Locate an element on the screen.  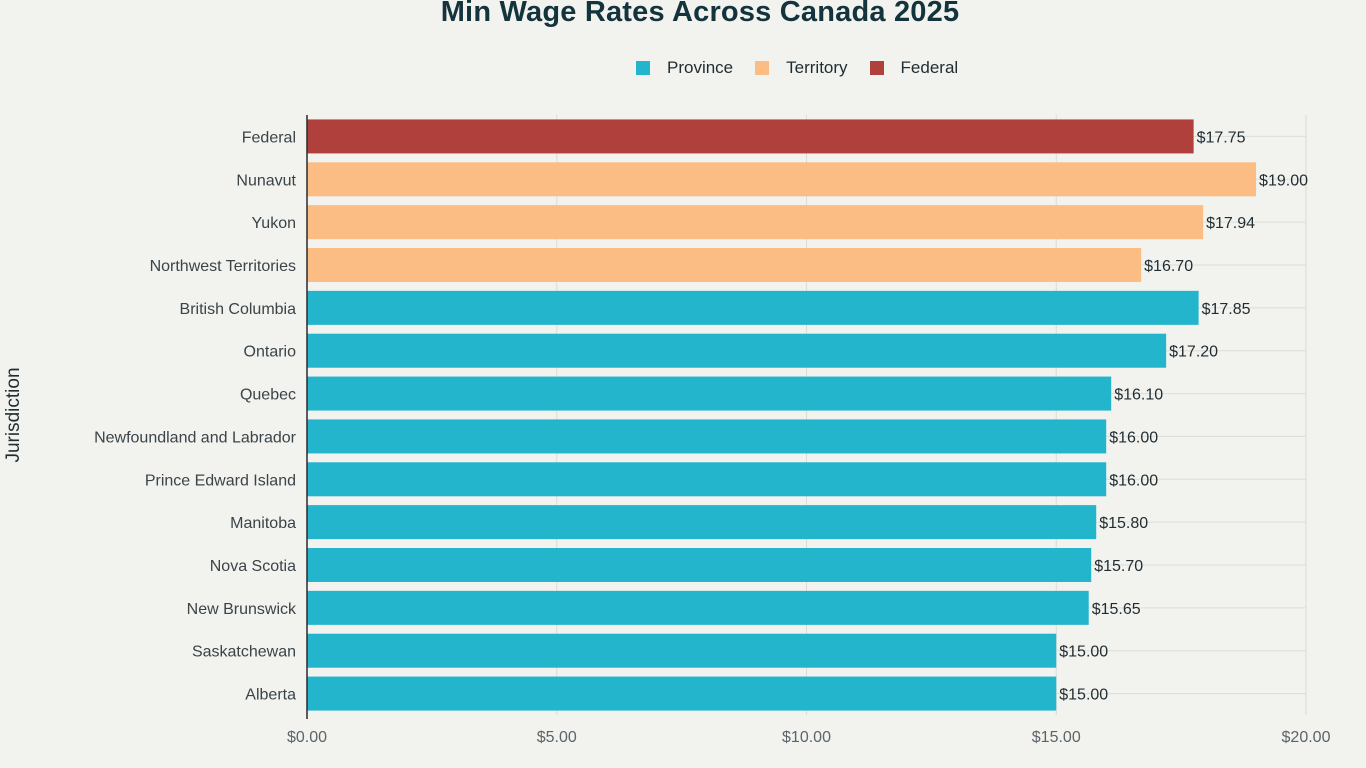
legend-label-federal: Federal is located at coordinates (929, 67).